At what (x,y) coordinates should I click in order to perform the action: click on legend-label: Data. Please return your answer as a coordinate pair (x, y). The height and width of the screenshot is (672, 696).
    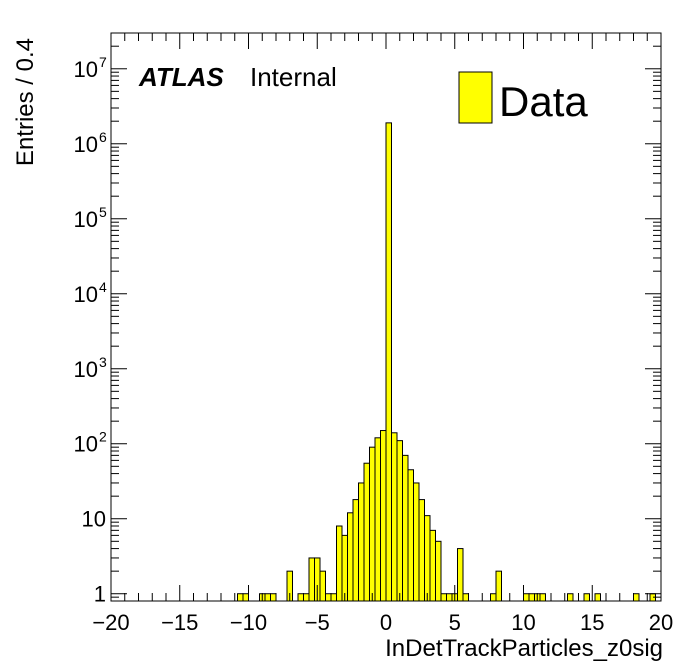
    Looking at the image, I should click on (543, 101).